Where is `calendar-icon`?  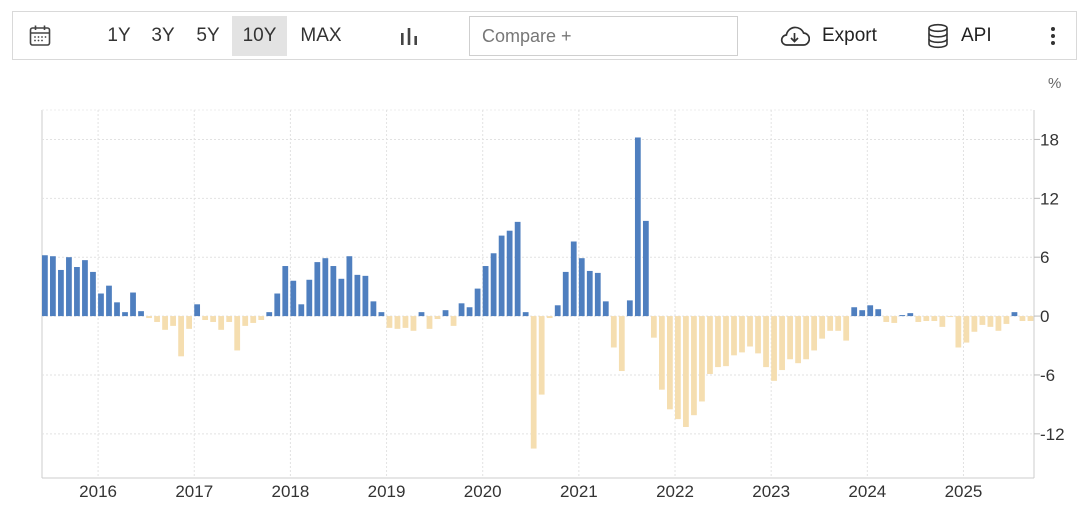 calendar-icon is located at coordinates (40, 35).